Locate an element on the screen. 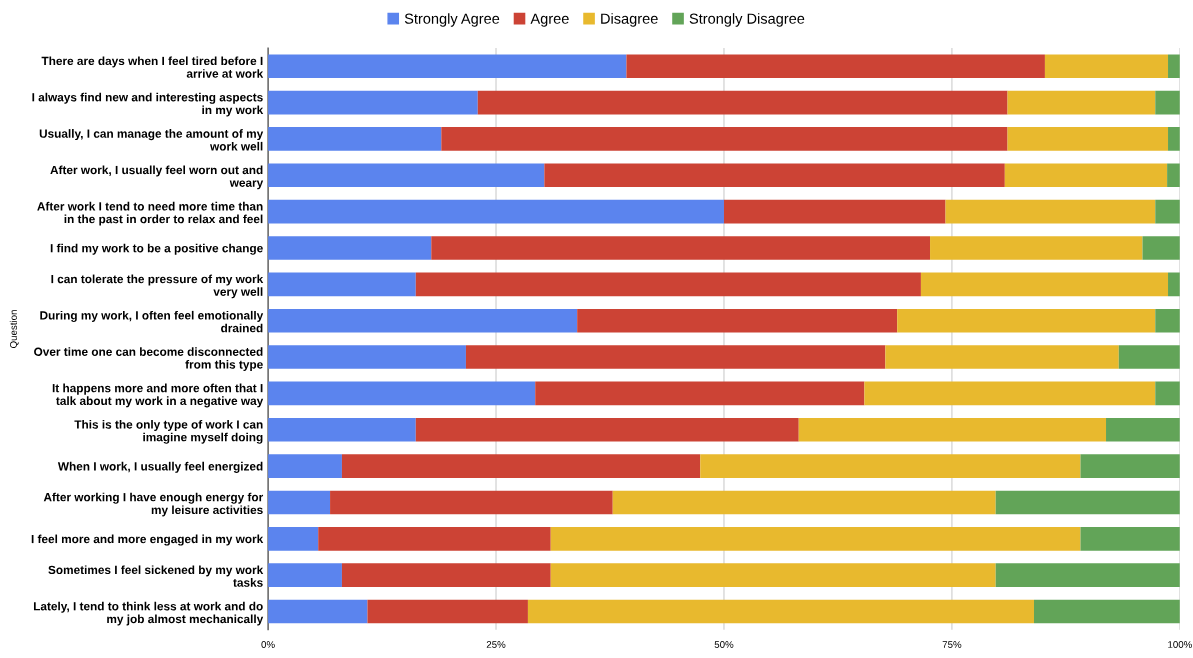 The height and width of the screenshot is (658, 1193). y-tick-label: Lately, I tend to think less at work and do my job almost mechanically is located at coordinates (148, 613).